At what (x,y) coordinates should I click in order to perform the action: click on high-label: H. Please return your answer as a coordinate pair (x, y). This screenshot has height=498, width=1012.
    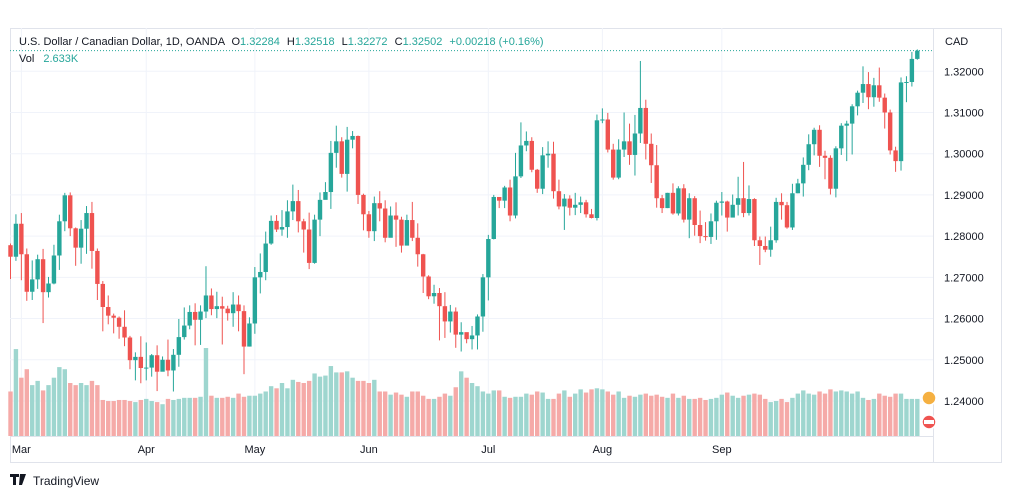
    Looking at the image, I should click on (291, 42).